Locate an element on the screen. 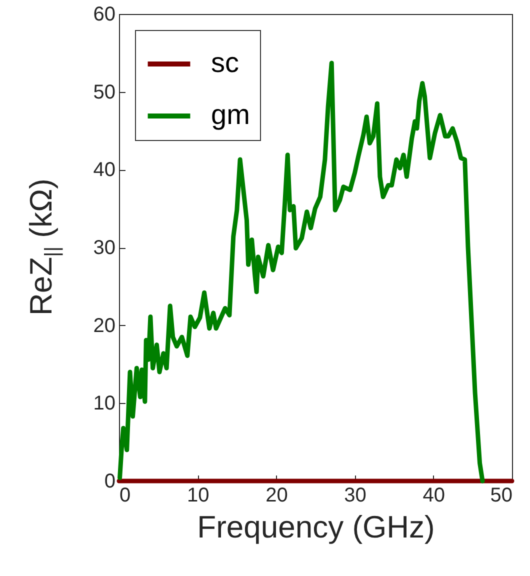  x-tick-label: 50 is located at coordinates (501, 495).